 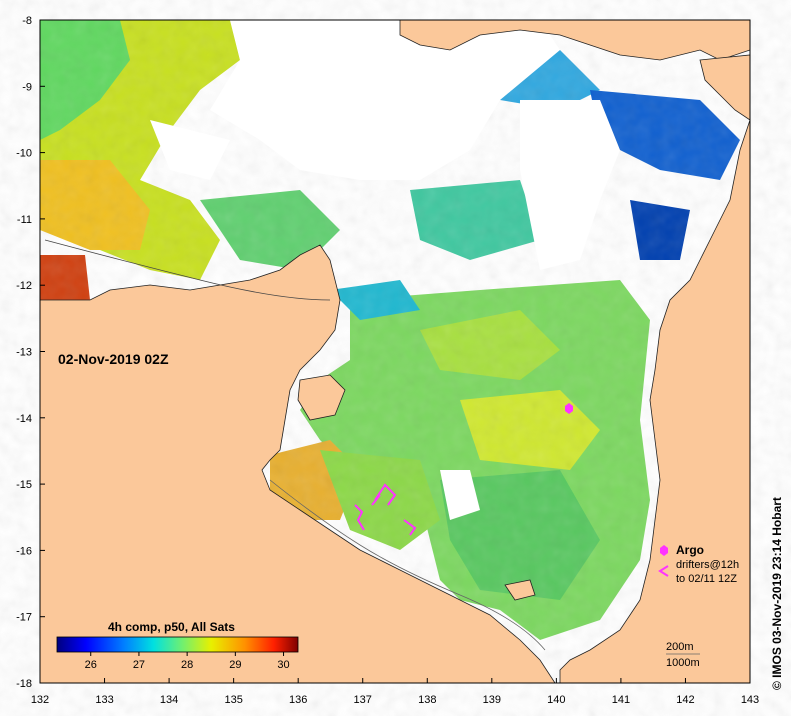 What do you see at coordinates (664, 550) in the screenshot?
I see `argo-legend-icon` at bounding box center [664, 550].